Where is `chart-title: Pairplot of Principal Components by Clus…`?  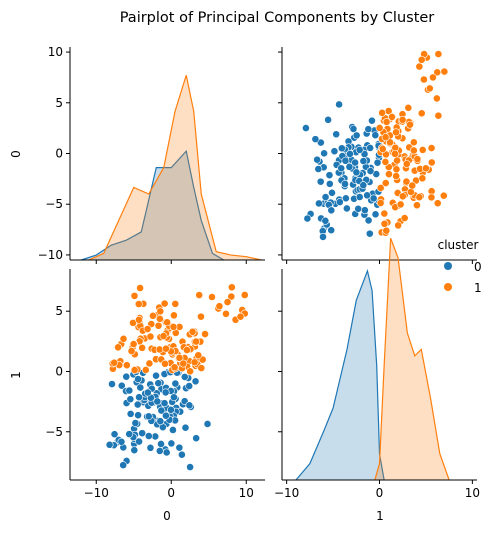 chart-title: Pairplot of Principal Components by Clus… is located at coordinates (277, 18).